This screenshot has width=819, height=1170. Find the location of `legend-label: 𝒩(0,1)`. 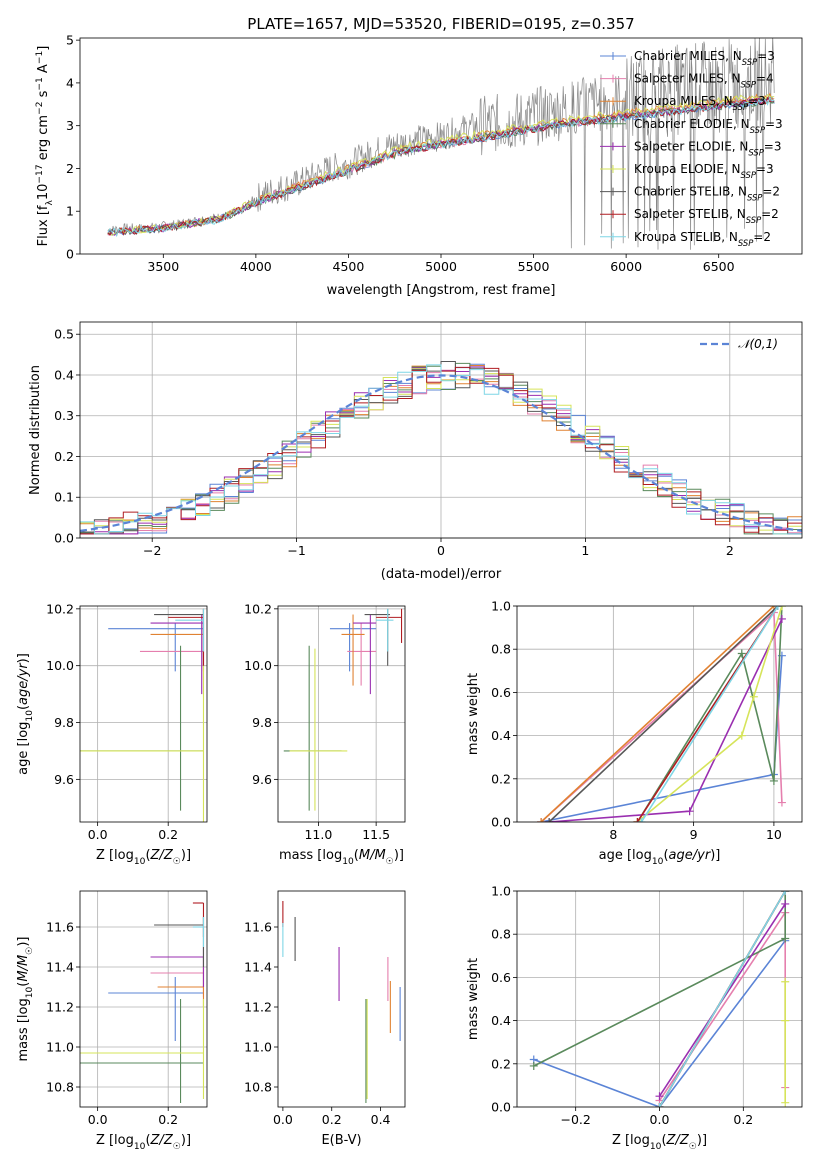

legend-label: 𝒩(0,1) is located at coordinates (758, 344).